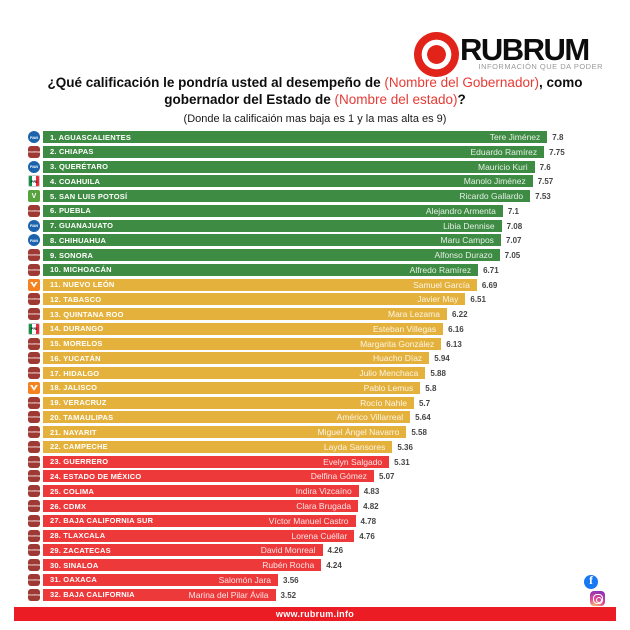 This screenshot has height=630, width=630. I want to click on title-line1-black2: , como, so click(560, 82).